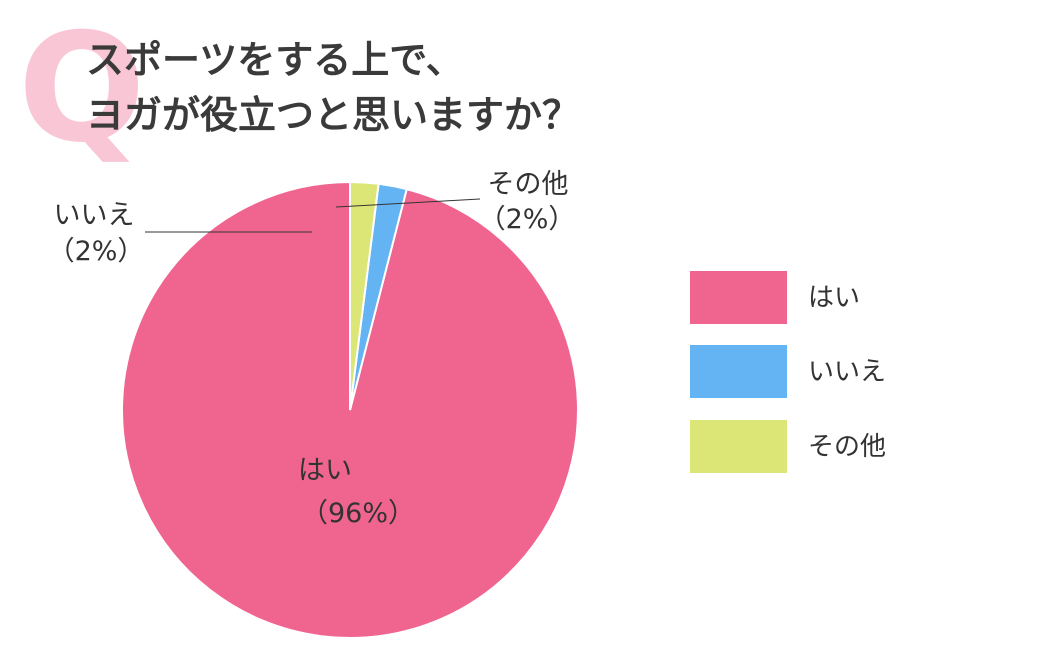 The height and width of the screenshot is (670, 1040). I want to click on legend-swatch-hai, so click(738, 297).